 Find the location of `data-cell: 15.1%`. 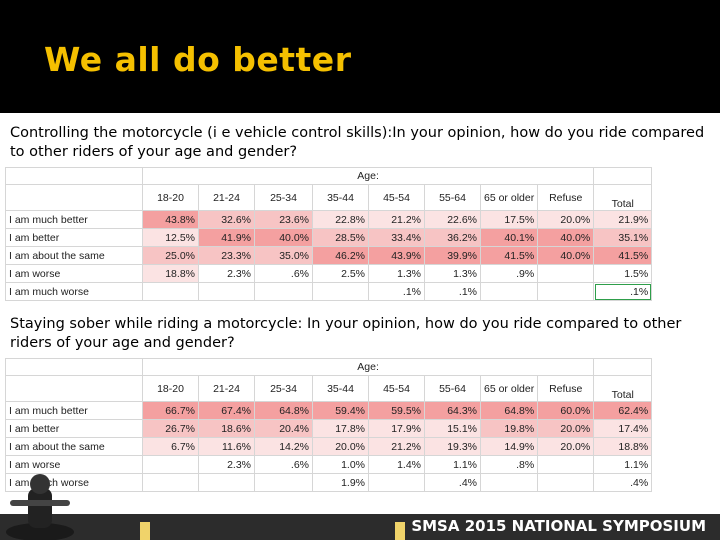

data-cell: 15.1% is located at coordinates (452, 428).